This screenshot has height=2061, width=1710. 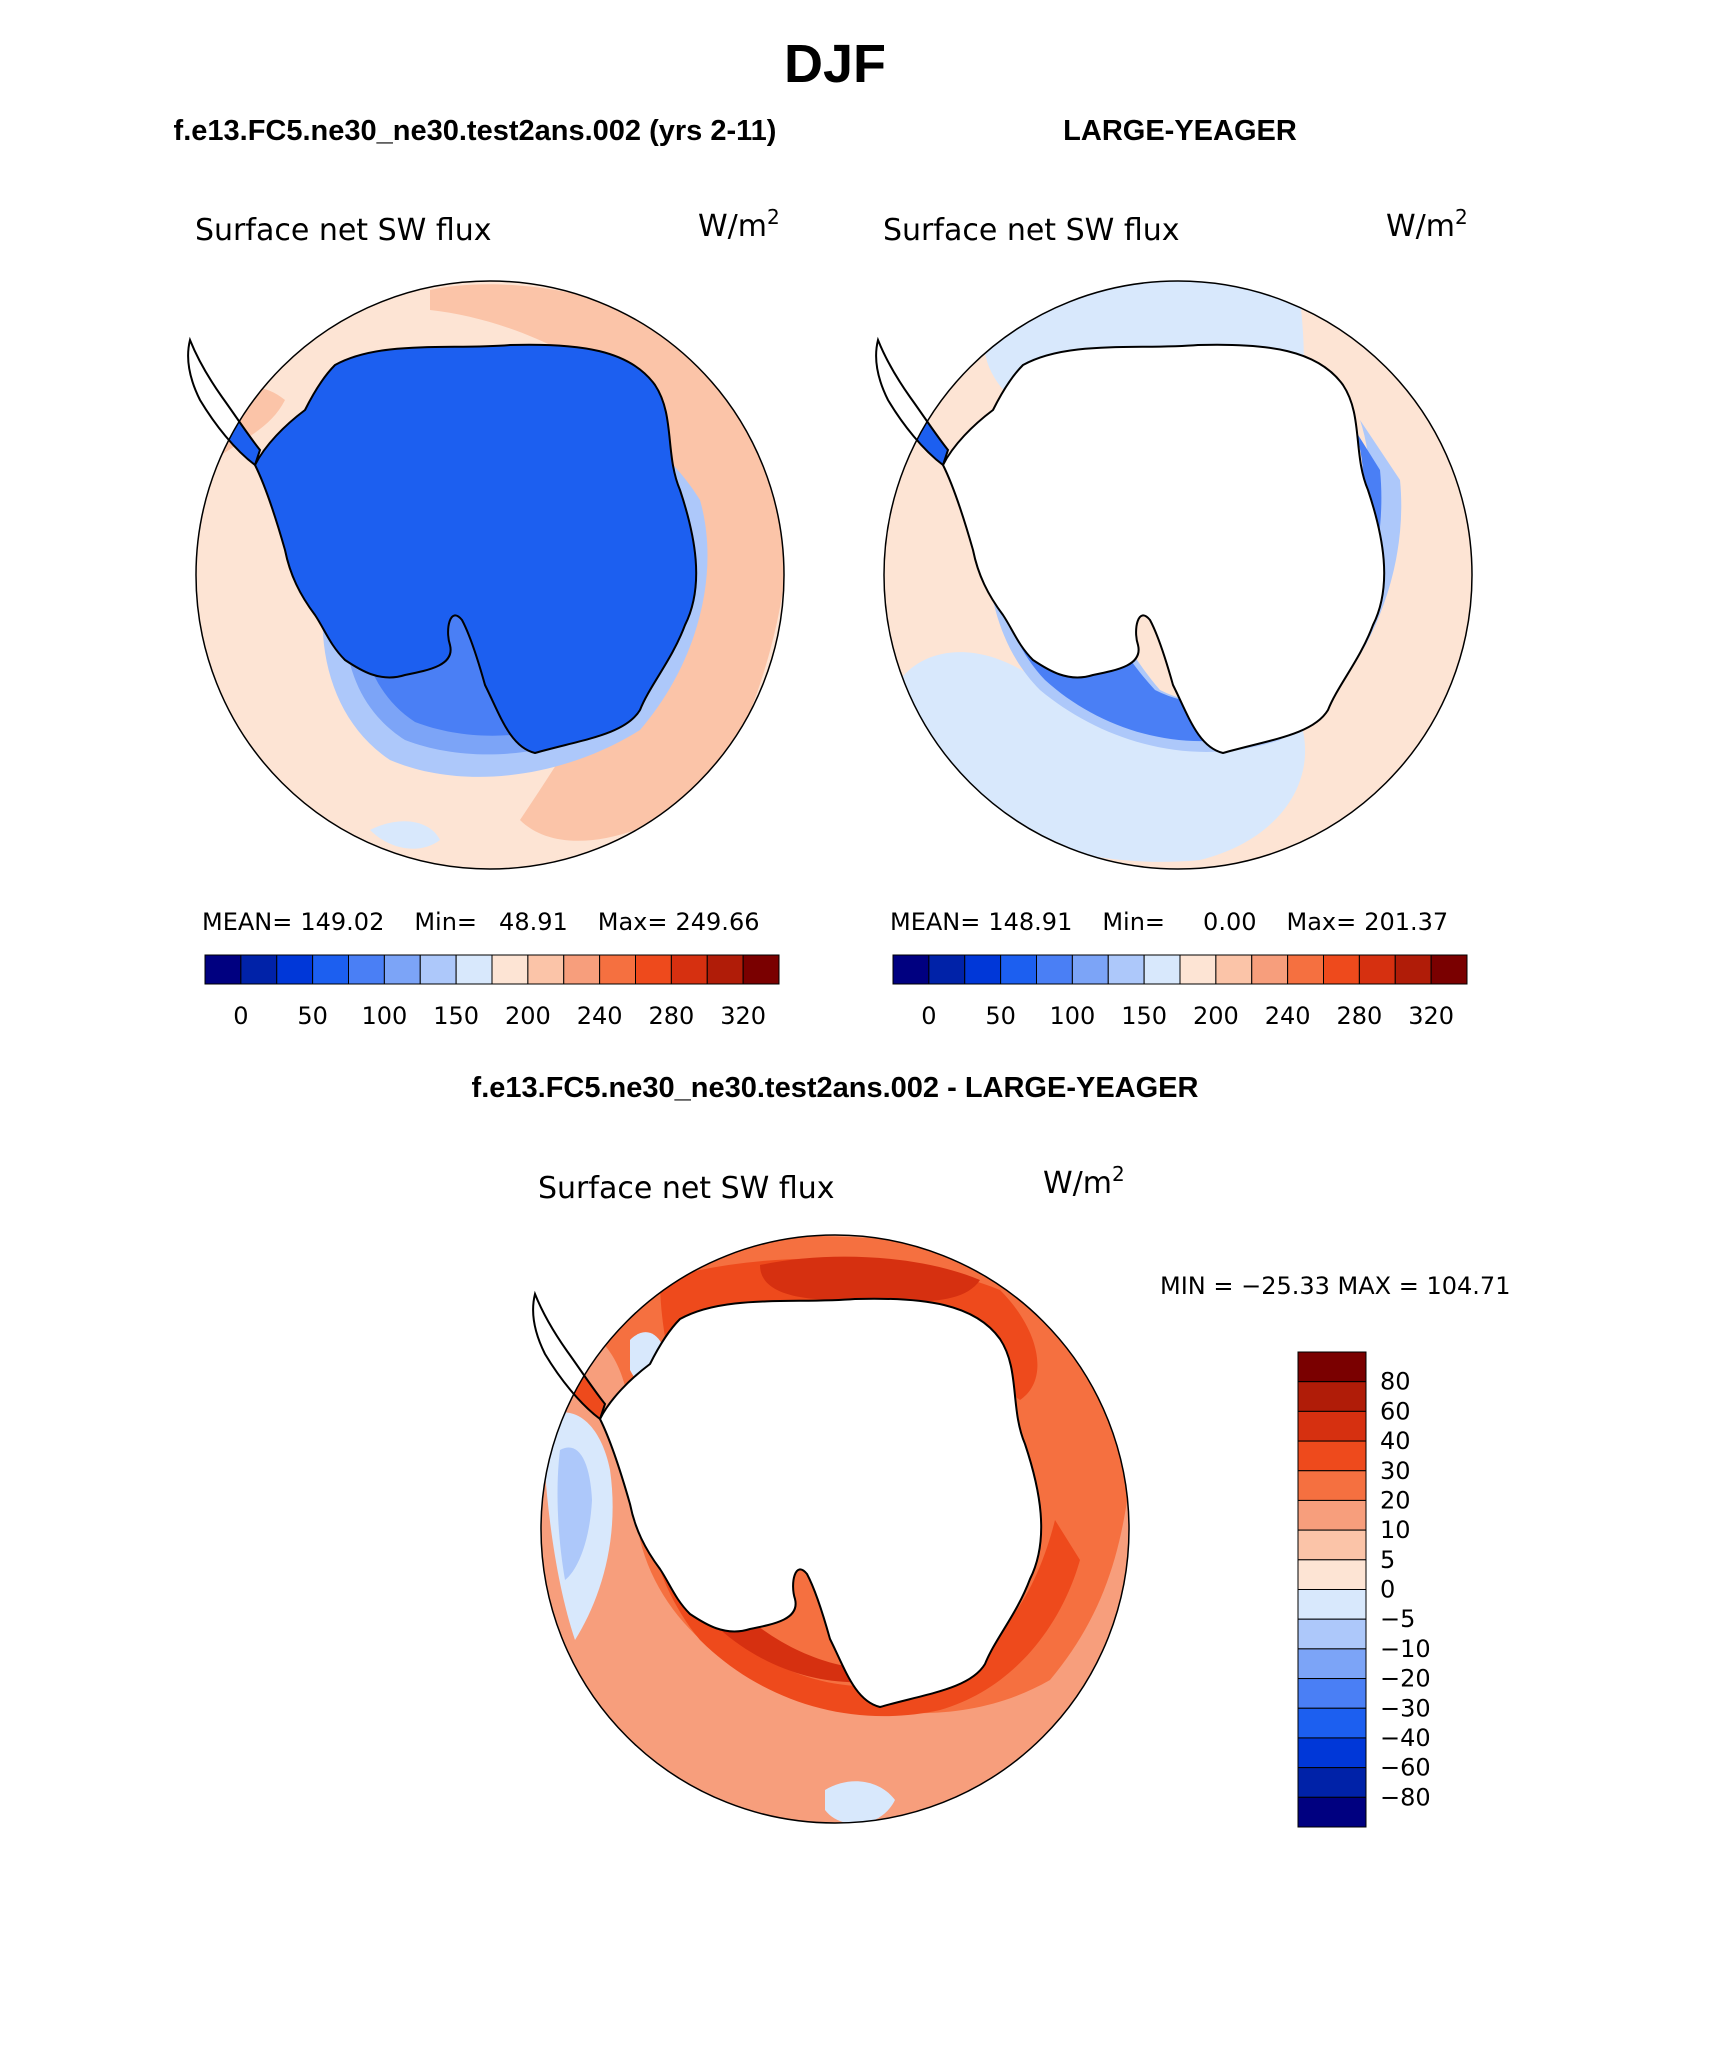 I want to click on obs-colorbar-tick-label: 50, so click(x=1000, y=1016).